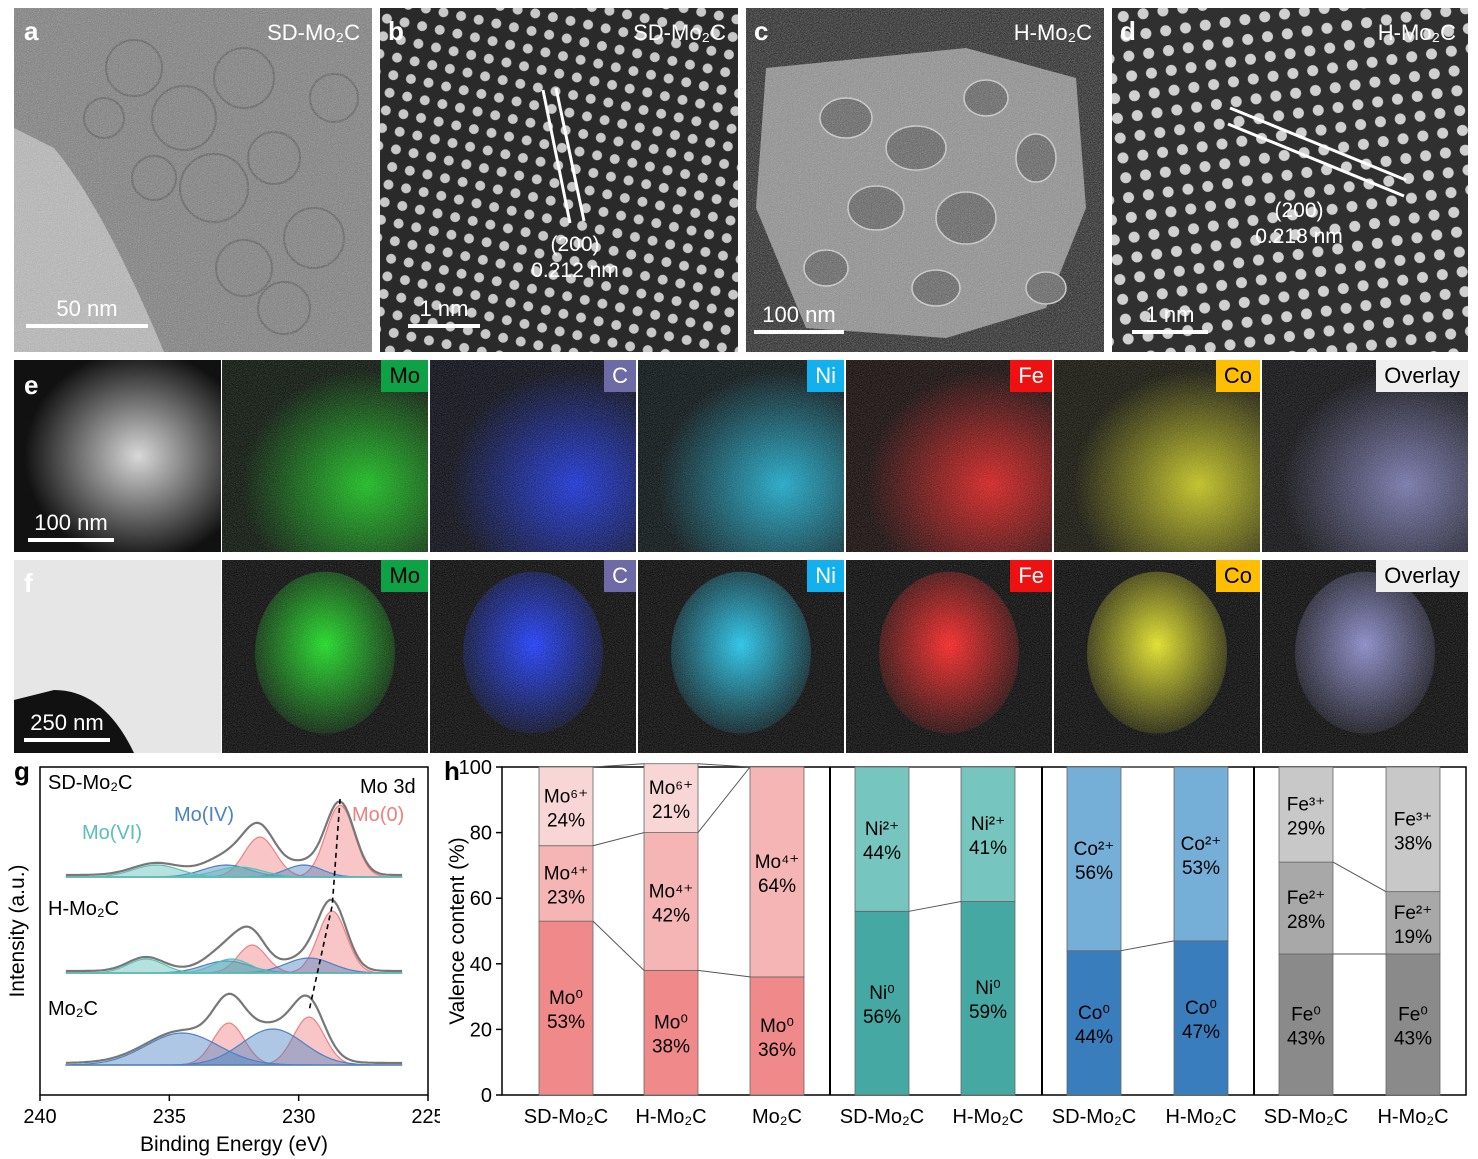 This screenshot has width=1478, height=1159. I want to click on panel-label-f: f, so click(28, 583).